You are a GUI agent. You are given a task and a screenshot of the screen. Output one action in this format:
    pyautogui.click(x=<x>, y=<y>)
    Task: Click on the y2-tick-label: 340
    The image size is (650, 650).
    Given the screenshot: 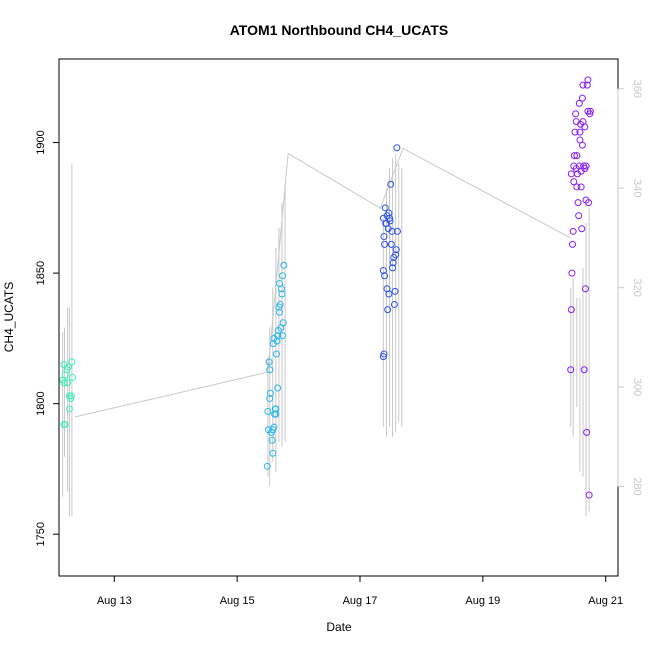 What is the action you would take?
    pyautogui.click(x=637, y=188)
    